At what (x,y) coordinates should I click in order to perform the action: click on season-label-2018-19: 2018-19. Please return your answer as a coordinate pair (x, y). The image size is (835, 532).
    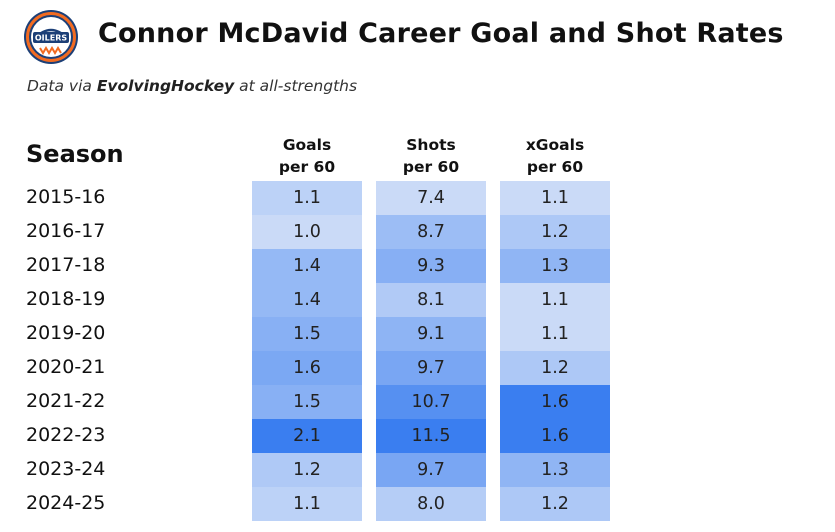
    Looking at the image, I should click on (66, 299).